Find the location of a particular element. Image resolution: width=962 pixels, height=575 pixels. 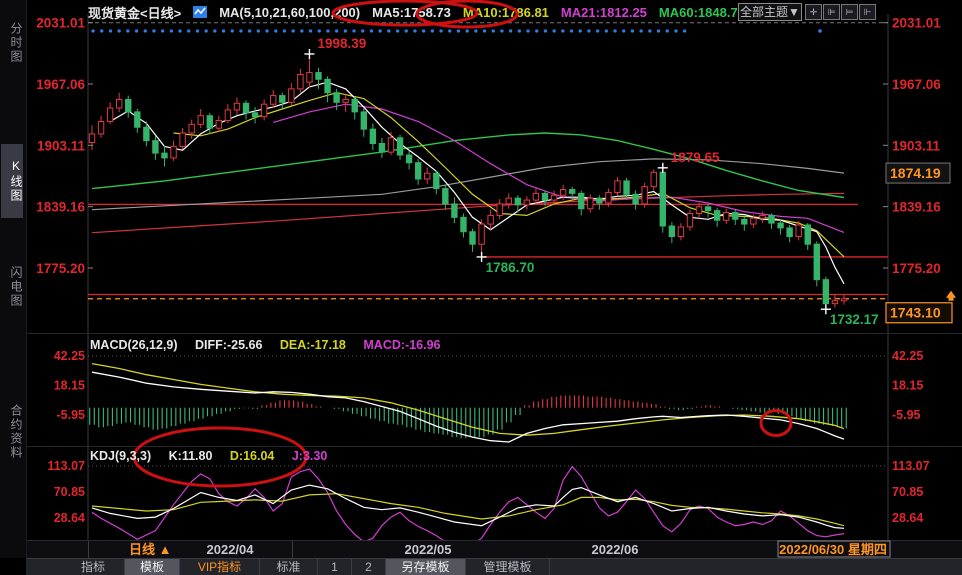

macd-macd-value: MACD:-16.96 is located at coordinates (402, 345).